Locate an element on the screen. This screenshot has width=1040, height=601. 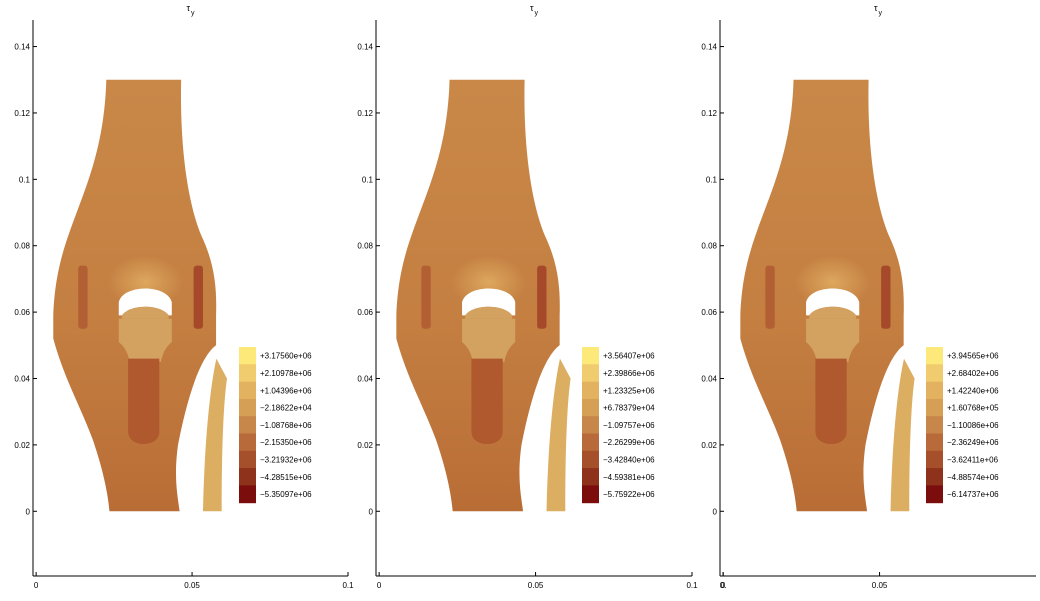
colorbar-label: +3.94565e+06 is located at coordinates (973, 356).